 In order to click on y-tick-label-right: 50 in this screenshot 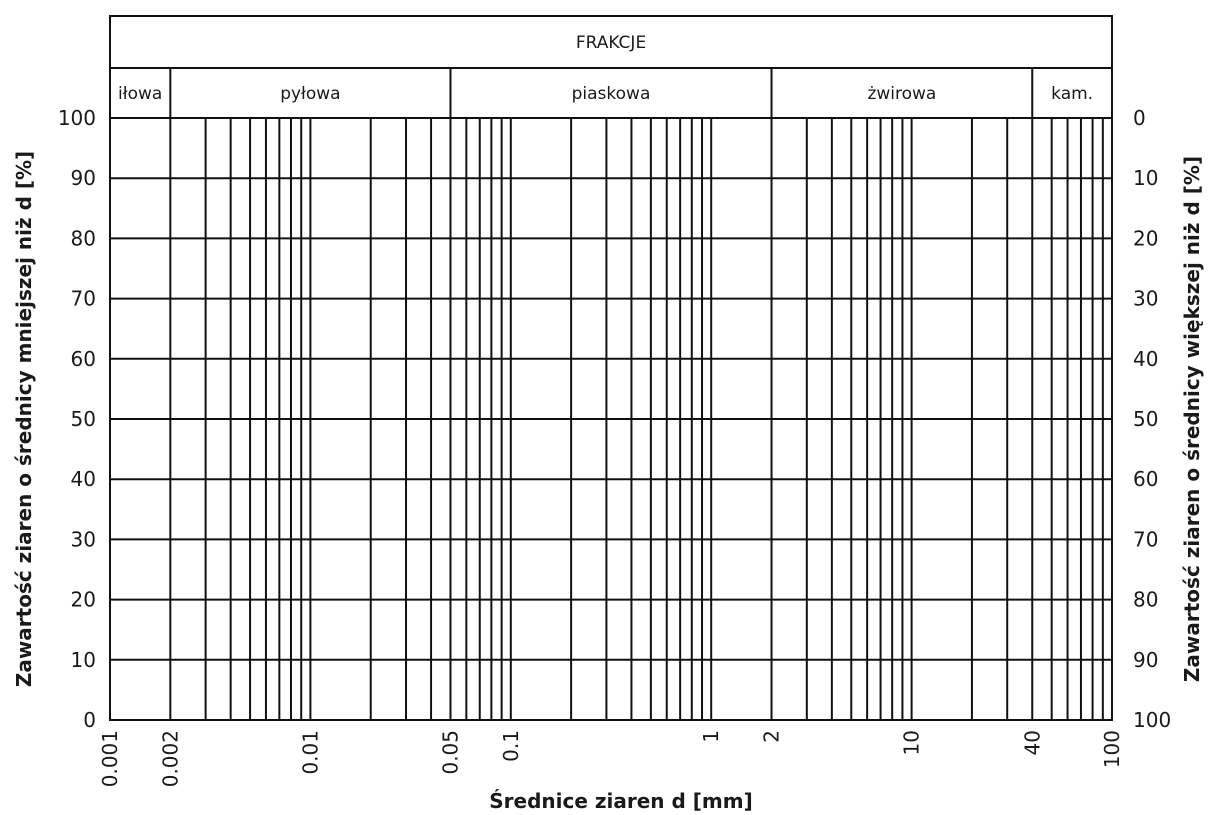, I will do `click(1145, 419)`.